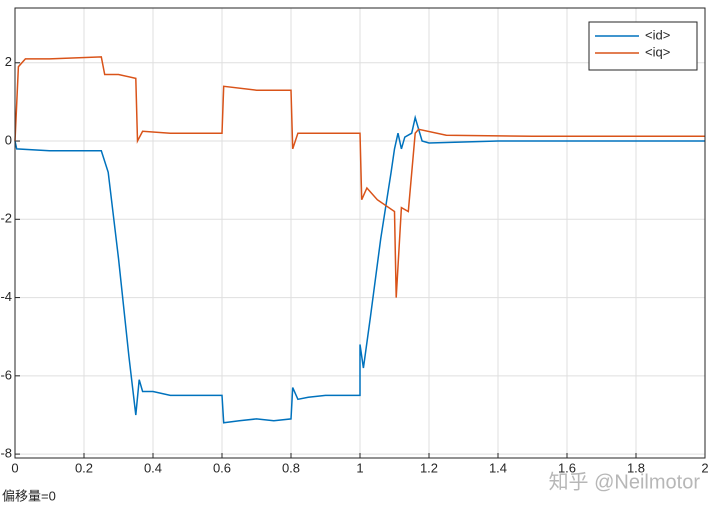 The height and width of the screenshot is (509, 720). I want to click on y-tick-label: 2, so click(8, 61).